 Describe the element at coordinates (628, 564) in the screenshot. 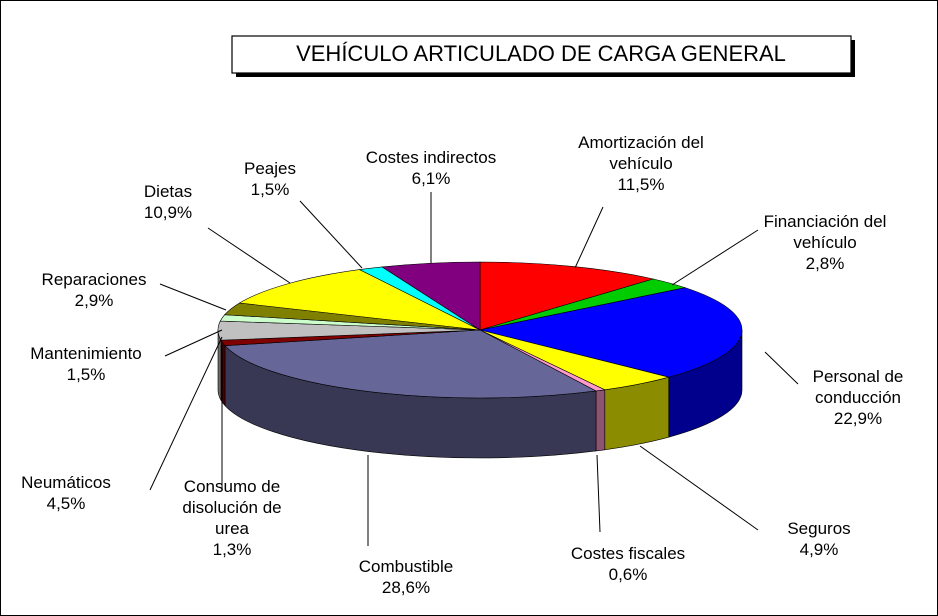

I see `slice-label: Costes fiscales 0,6%` at that location.